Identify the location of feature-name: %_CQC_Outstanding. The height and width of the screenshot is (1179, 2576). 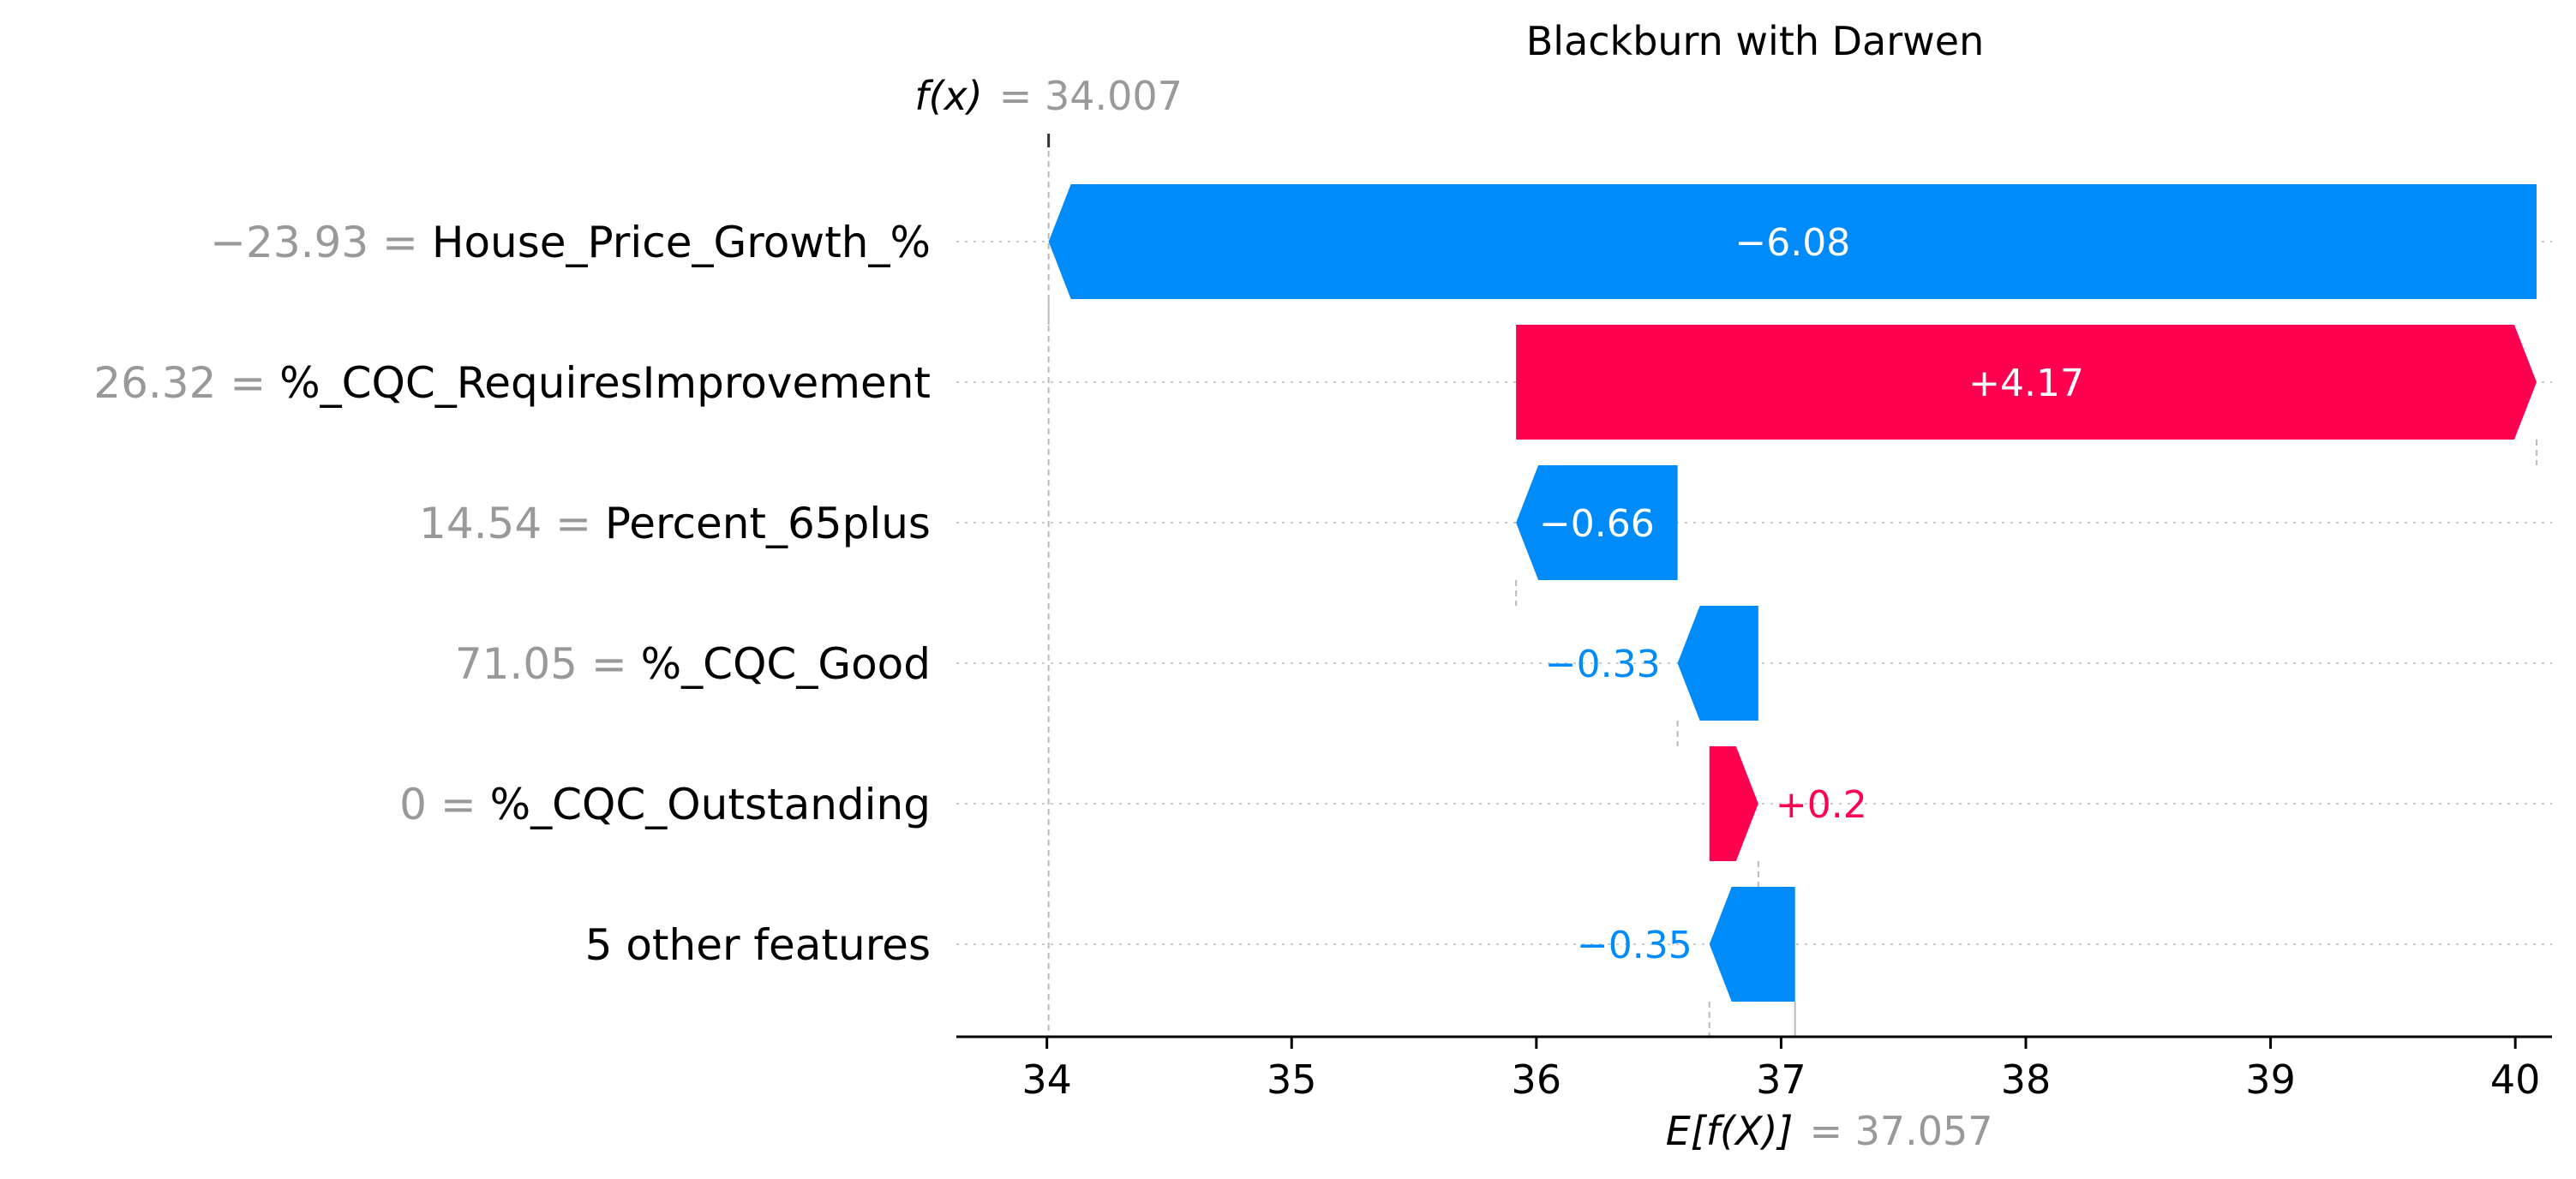
(710, 804).